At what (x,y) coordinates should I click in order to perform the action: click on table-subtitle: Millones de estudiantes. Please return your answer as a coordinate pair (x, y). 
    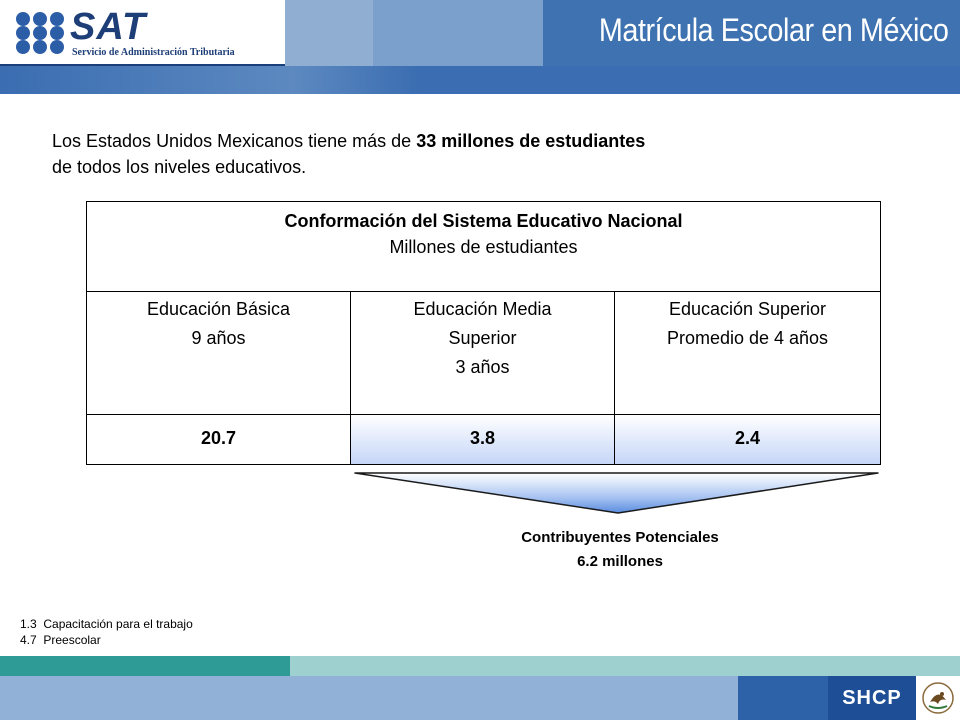
    Looking at the image, I should click on (483, 247).